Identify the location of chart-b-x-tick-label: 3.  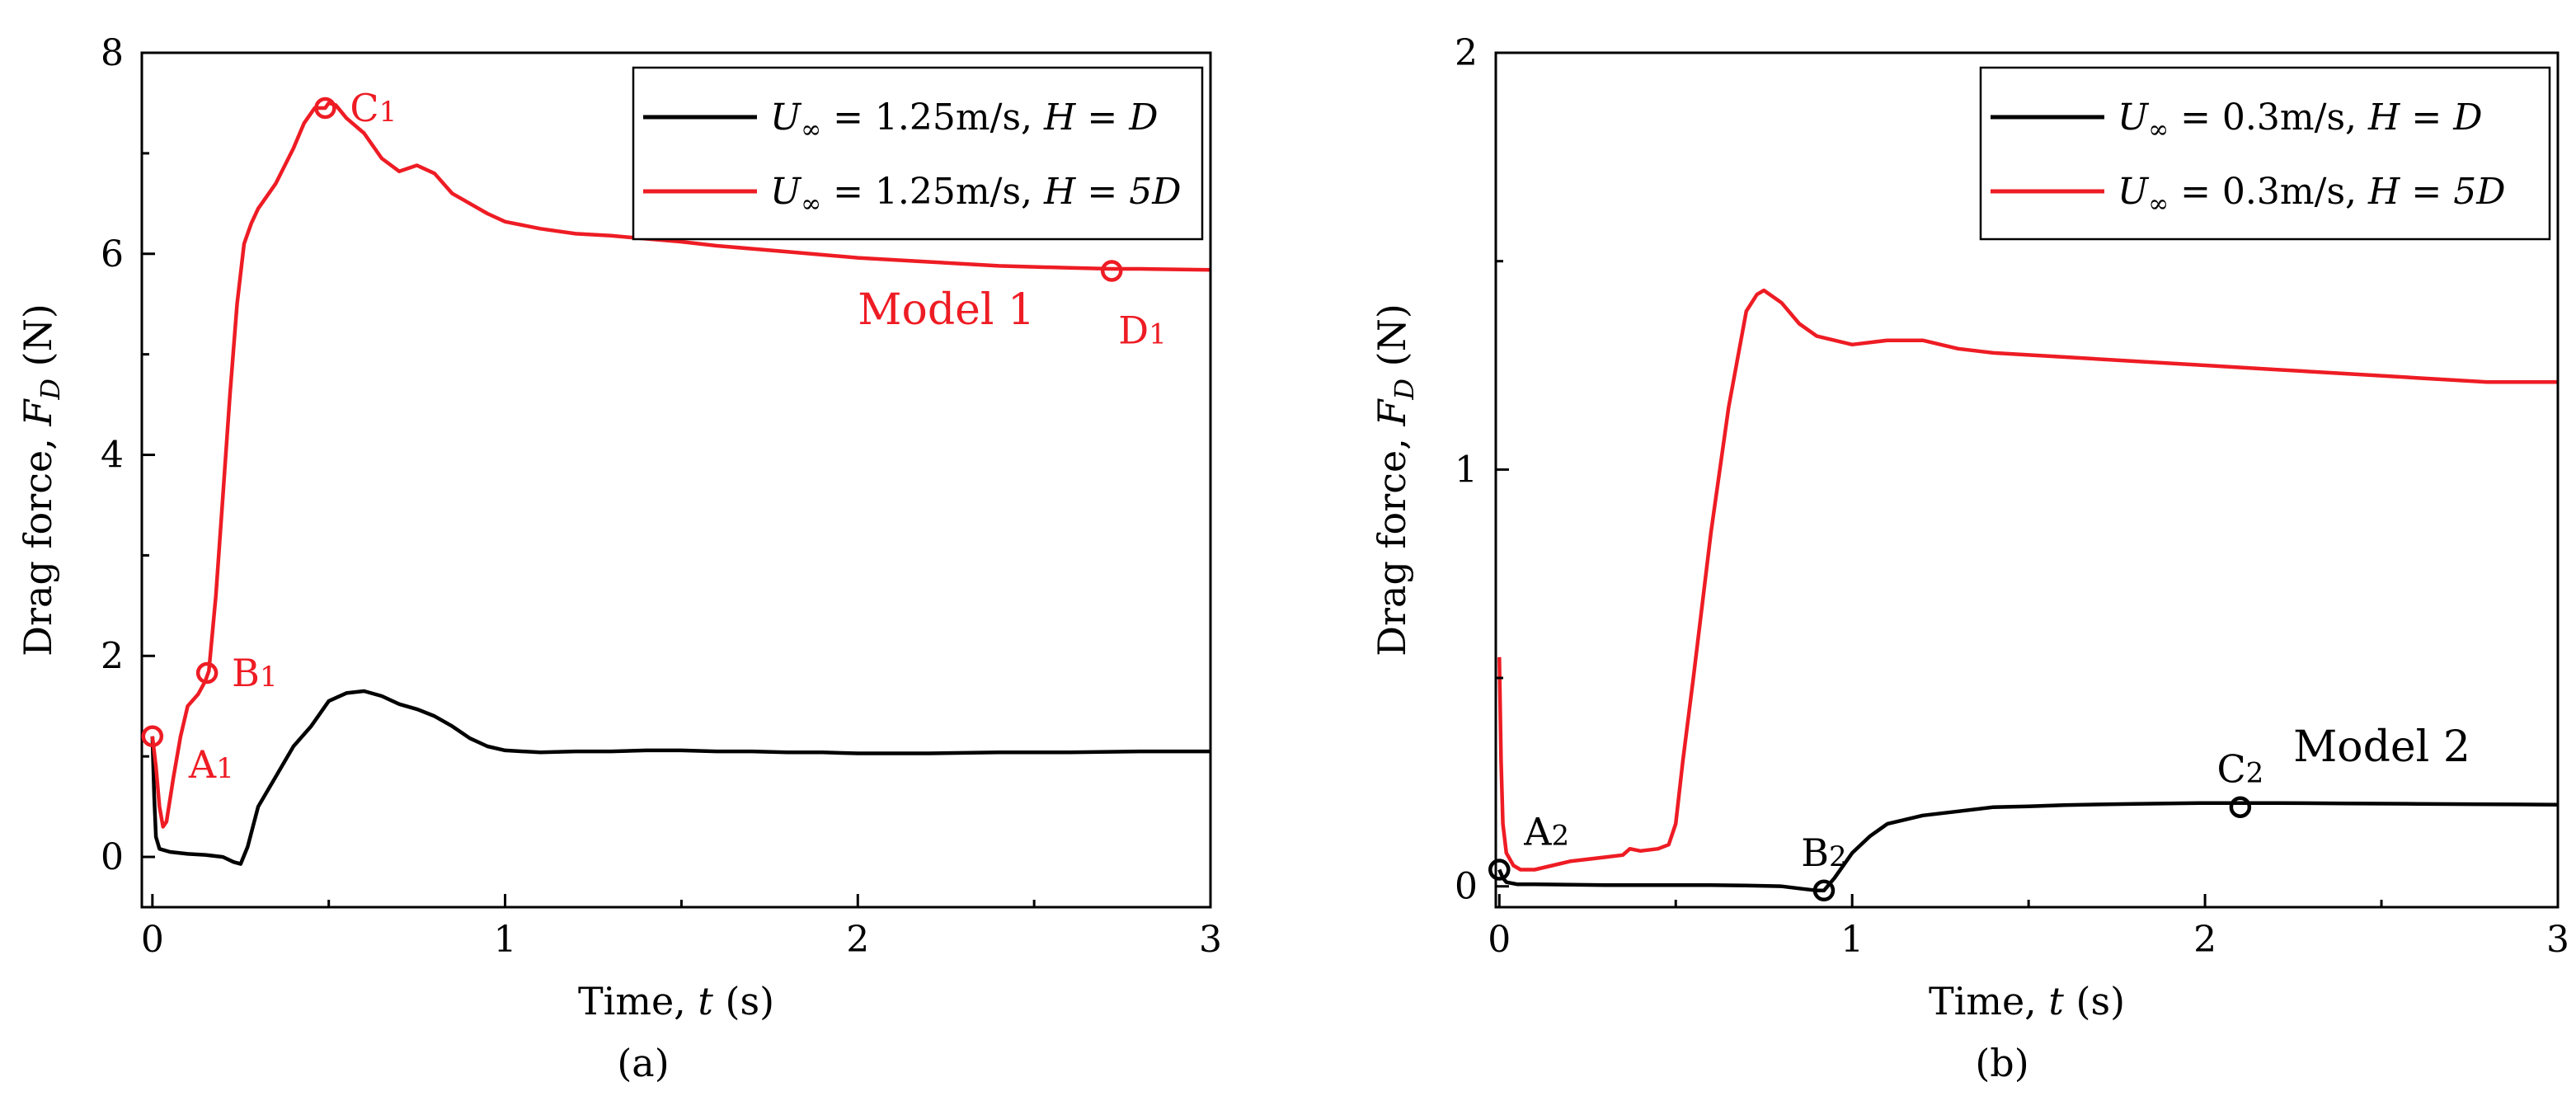
(2557, 940).